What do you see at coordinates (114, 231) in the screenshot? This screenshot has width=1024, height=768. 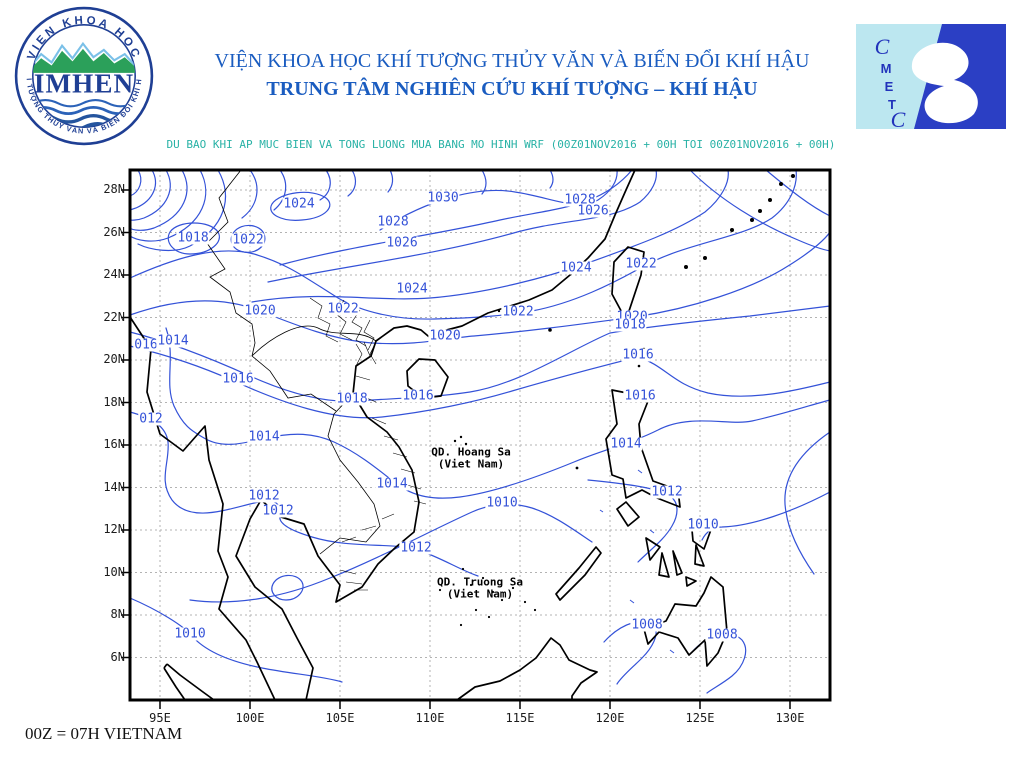 I see `latitude-label: 26N` at bounding box center [114, 231].